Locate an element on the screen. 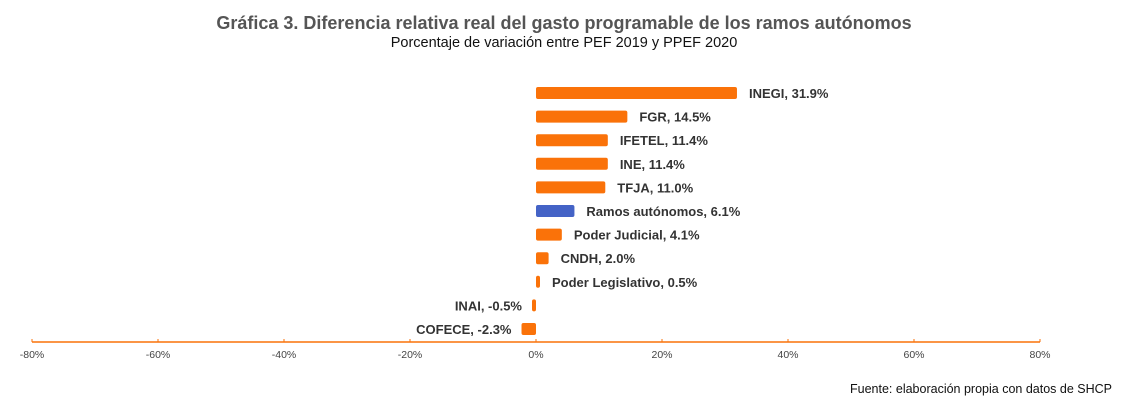 This screenshot has width=1128, height=414. bar-cndh is located at coordinates (542, 258).